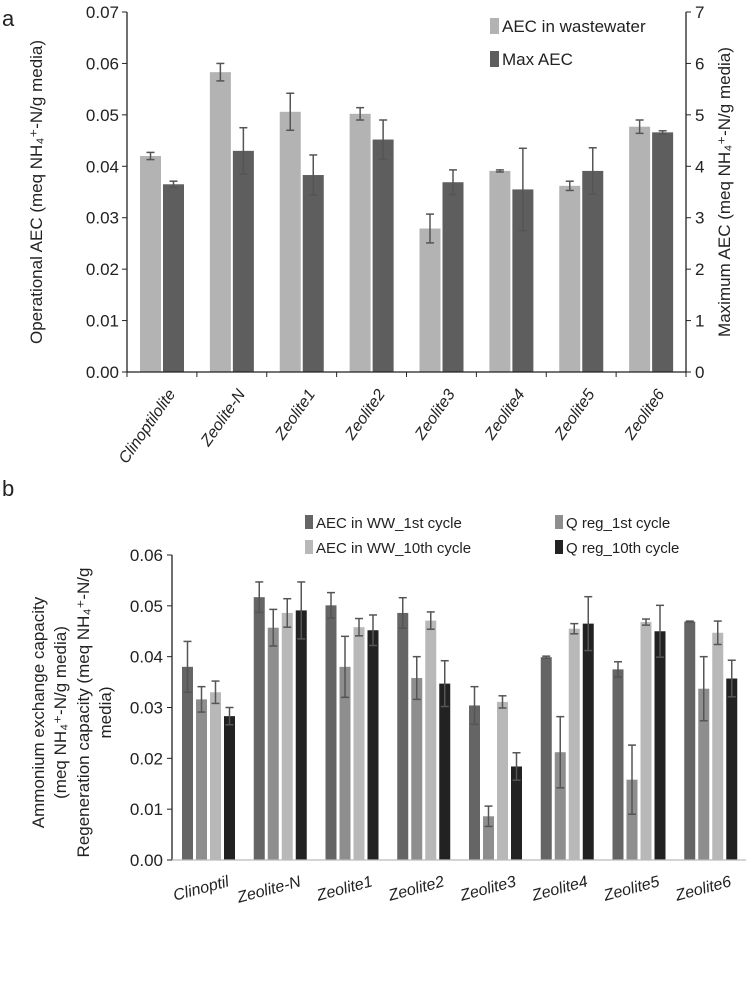 The image size is (749, 1003). Describe the element at coordinates (699, 372) in the screenshot. I see `y2-tick-label: 0` at that location.